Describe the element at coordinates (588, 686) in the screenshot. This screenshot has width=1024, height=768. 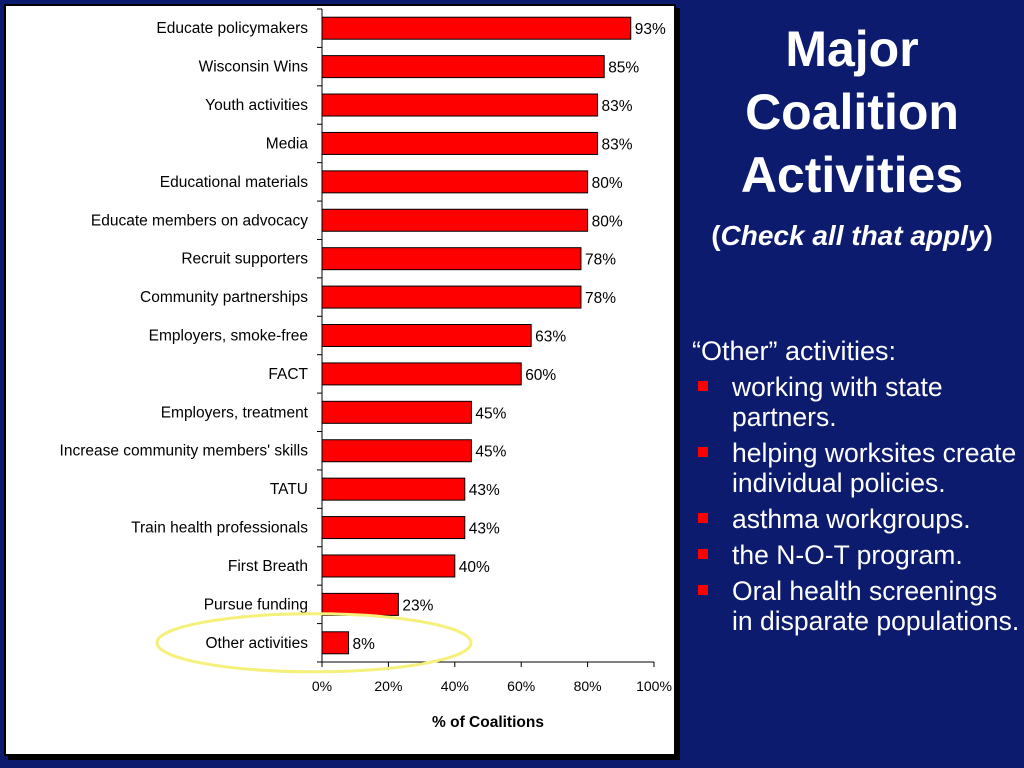
I see `x-tick-label: 80%` at that location.